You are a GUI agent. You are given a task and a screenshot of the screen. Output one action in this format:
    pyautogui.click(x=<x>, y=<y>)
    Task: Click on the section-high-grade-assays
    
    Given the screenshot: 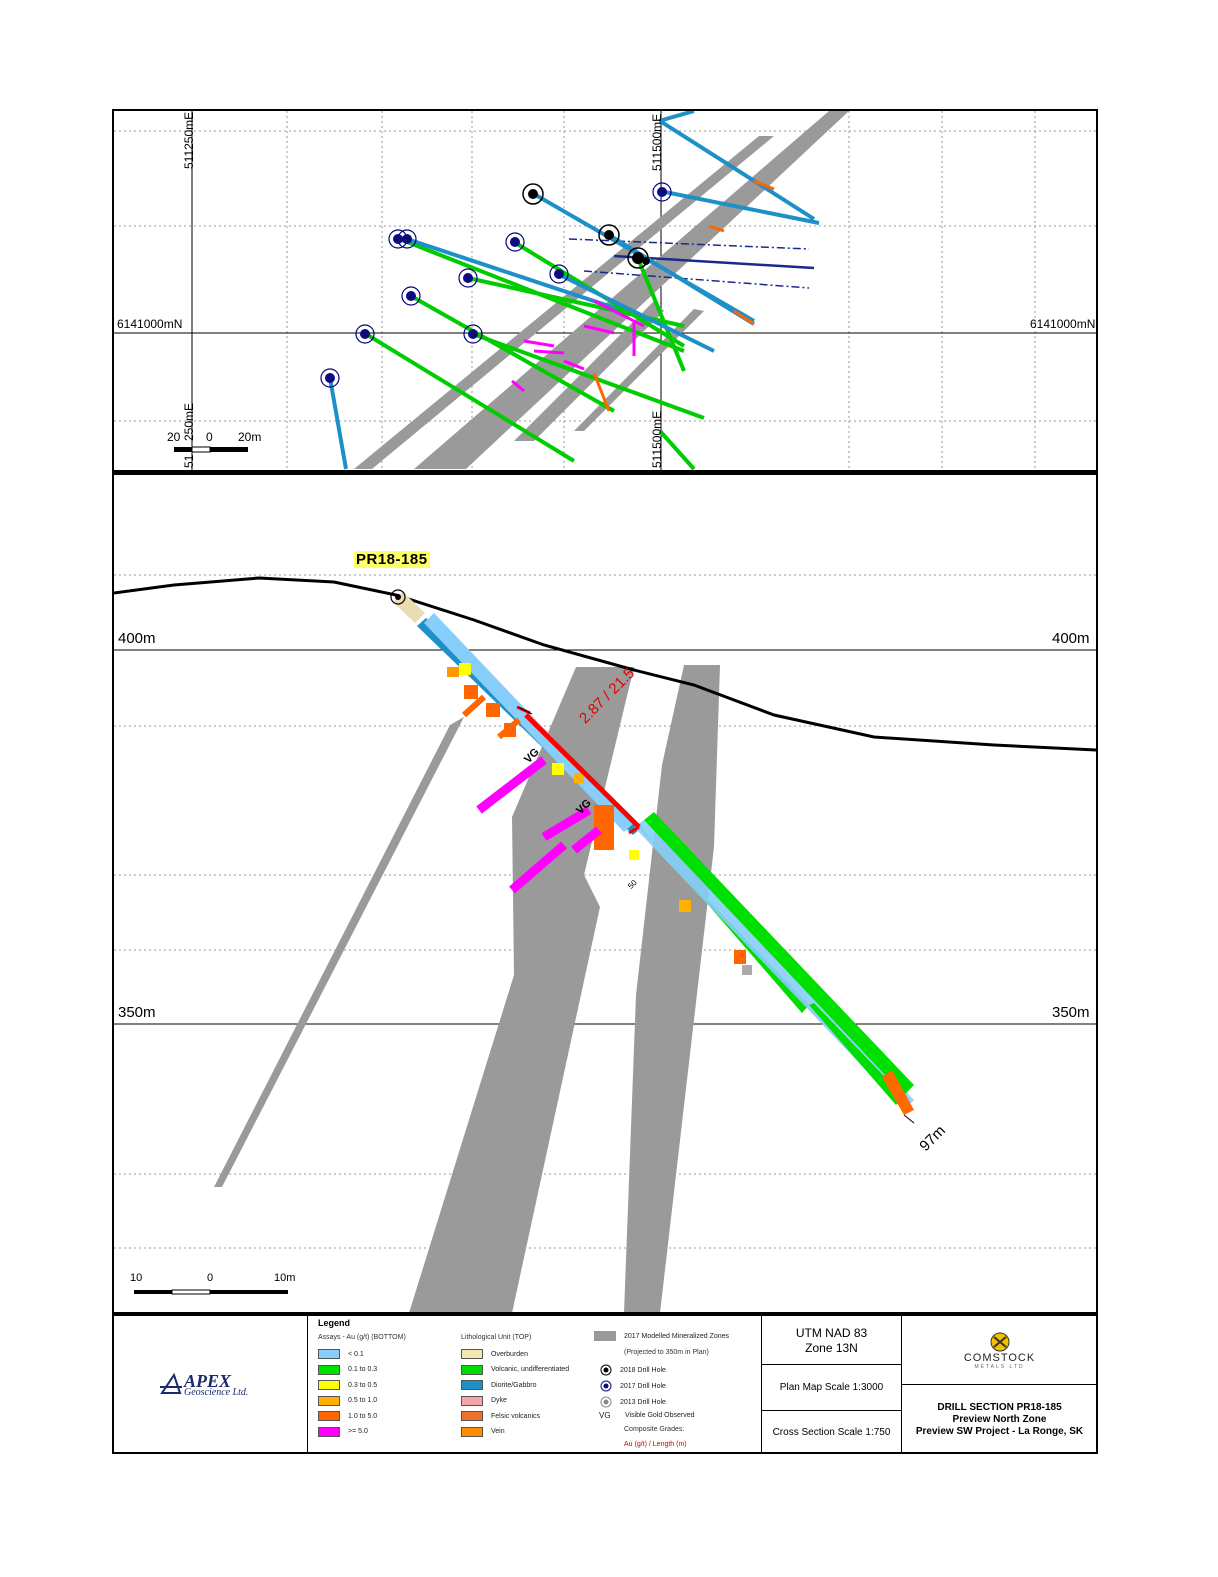 What is the action you would take?
    pyautogui.click(x=539, y=825)
    